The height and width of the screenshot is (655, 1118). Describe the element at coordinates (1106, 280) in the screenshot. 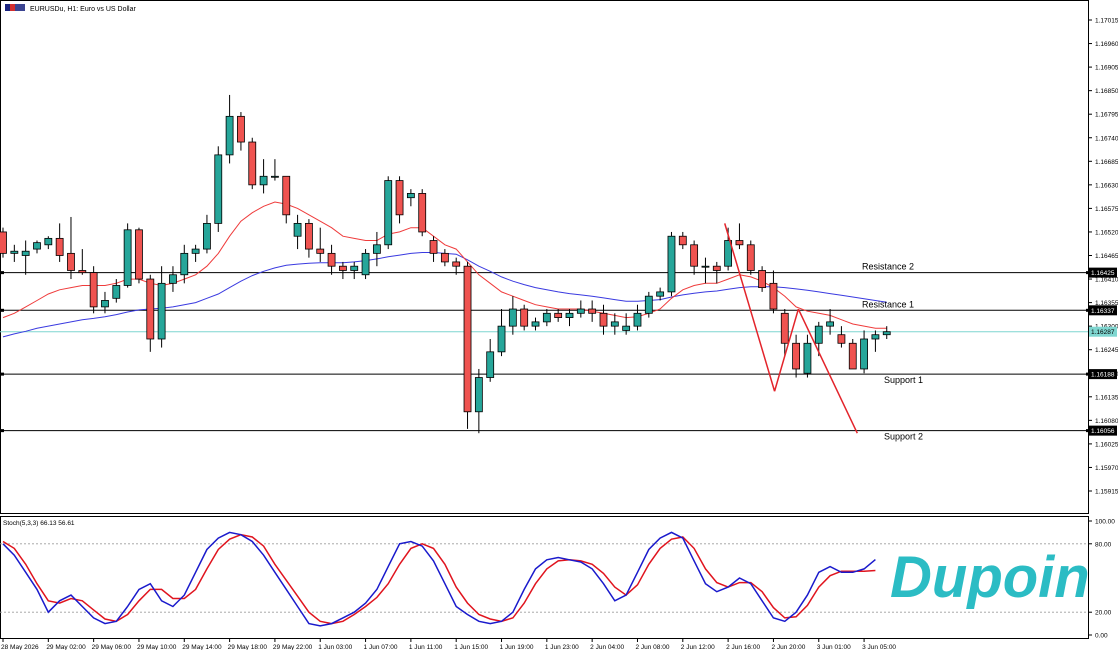

I see `price-axis-label: 1.16410` at that location.